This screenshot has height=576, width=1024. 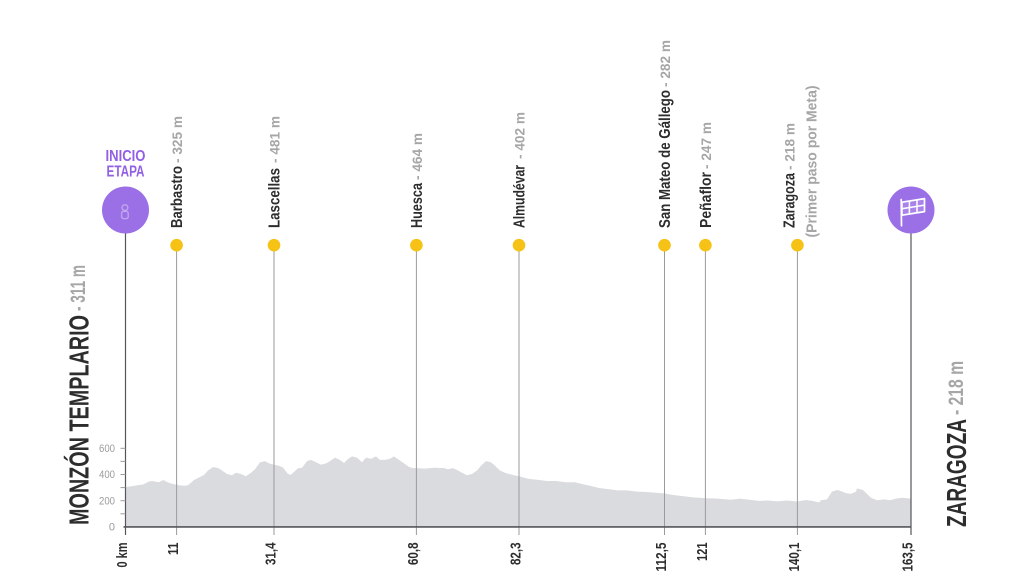 What do you see at coordinates (519, 196) in the screenshot?
I see `svg-text: Almudévar` at bounding box center [519, 196].